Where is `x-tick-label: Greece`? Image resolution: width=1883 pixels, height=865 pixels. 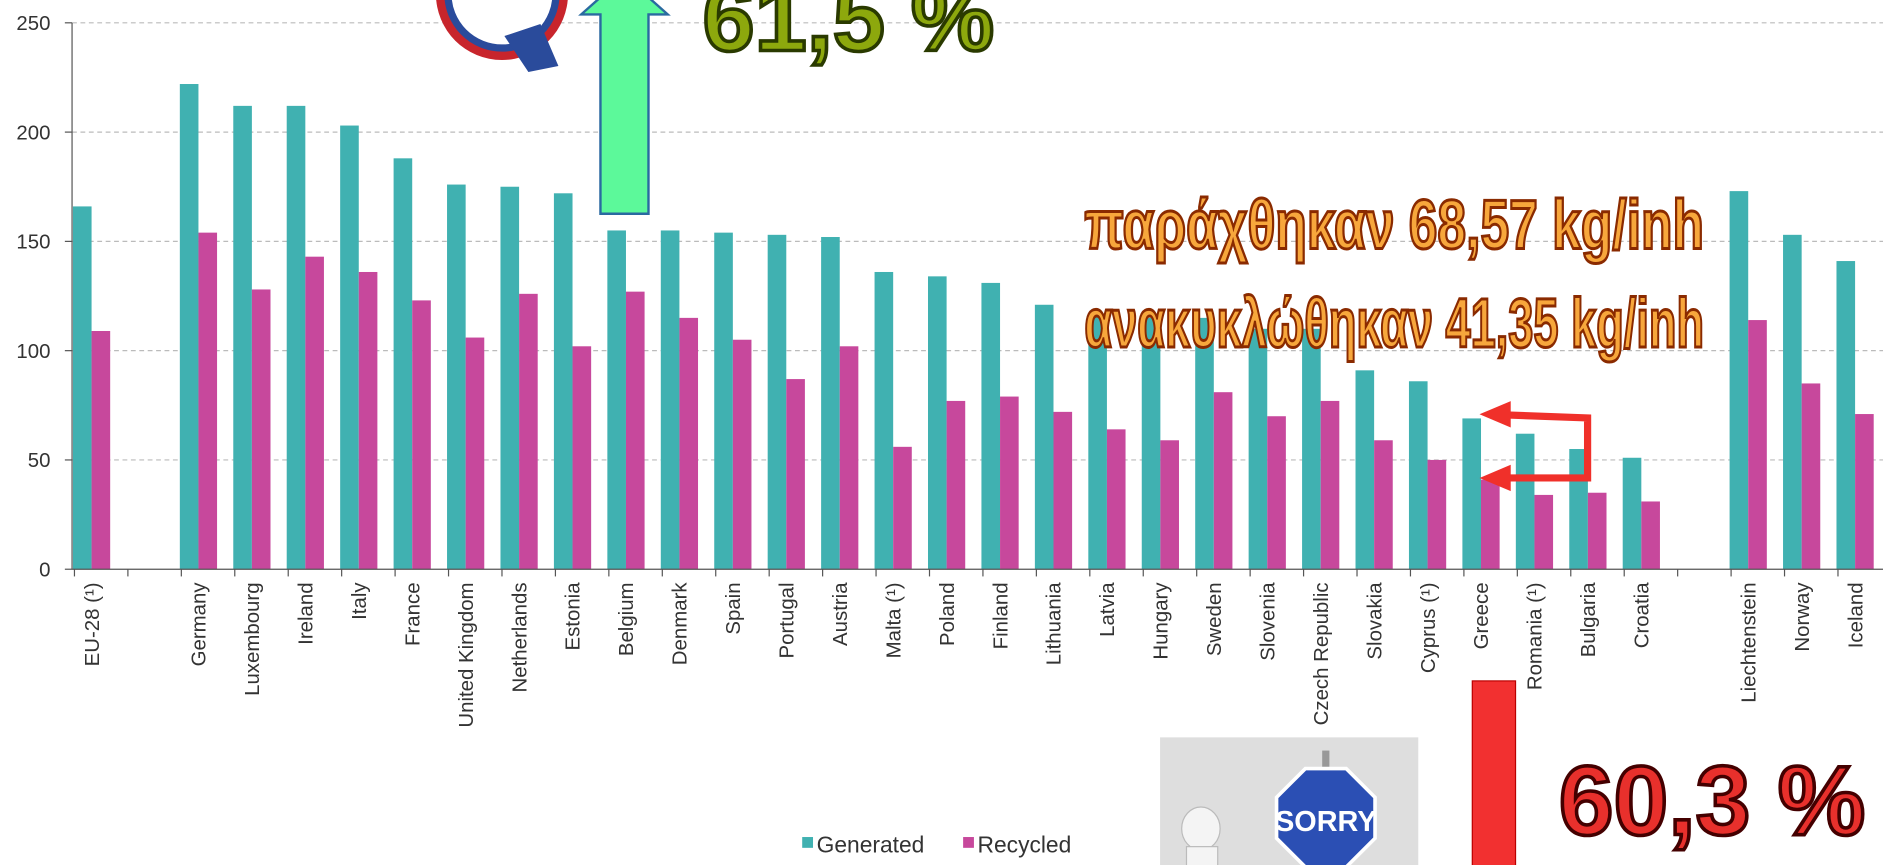
x-tick-label: Greece is located at coordinates (1482, 615).